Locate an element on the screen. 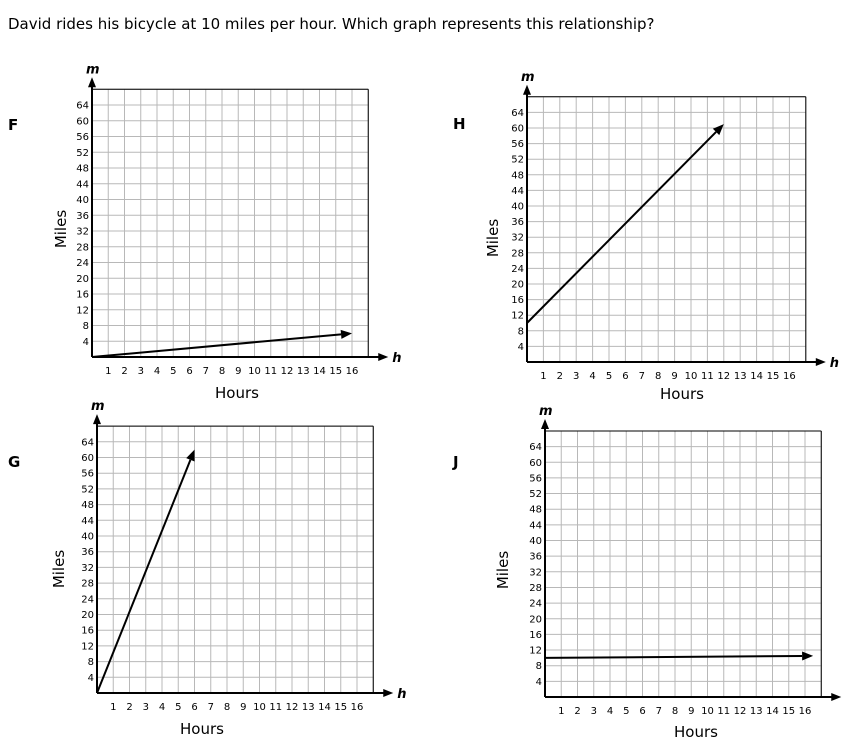  graph-g-y-title: Miles is located at coordinates (59, 569).